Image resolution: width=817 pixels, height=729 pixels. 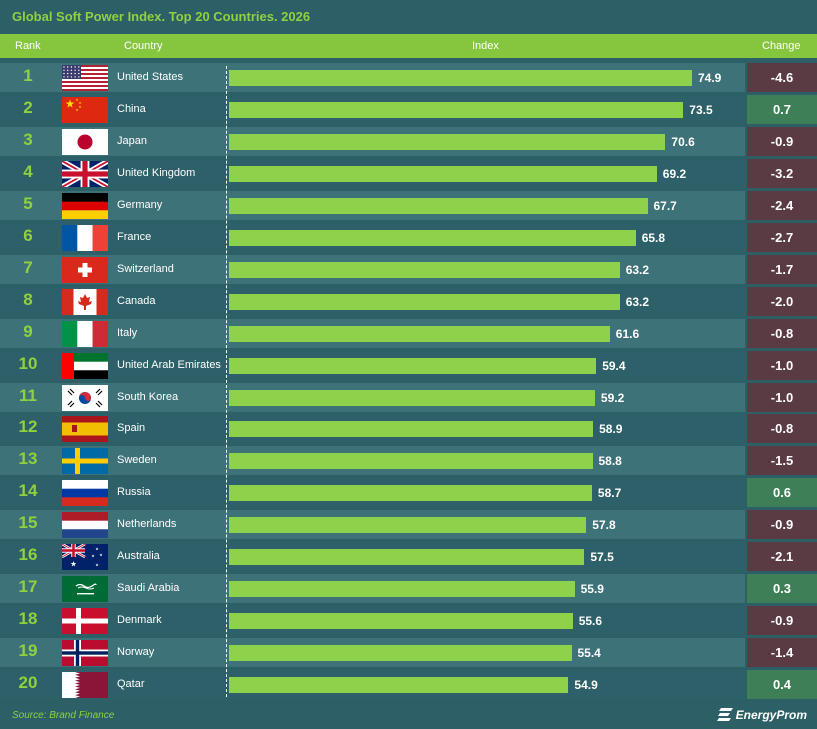 What do you see at coordinates (28, 555) in the screenshot?
I see `rank-label: 16` at bounding box center [28, 555].